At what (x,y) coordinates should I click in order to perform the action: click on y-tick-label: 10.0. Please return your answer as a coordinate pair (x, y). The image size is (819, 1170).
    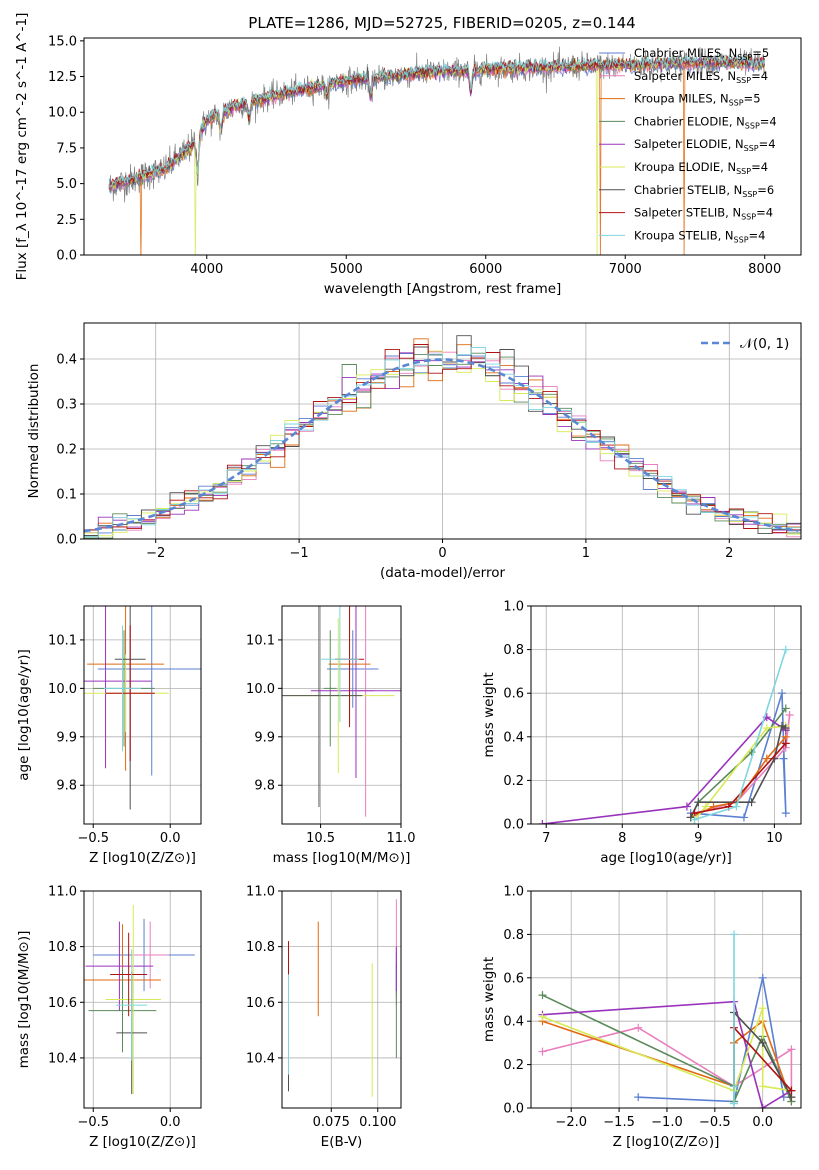
    Looking at the image, I should click on (260, 689).